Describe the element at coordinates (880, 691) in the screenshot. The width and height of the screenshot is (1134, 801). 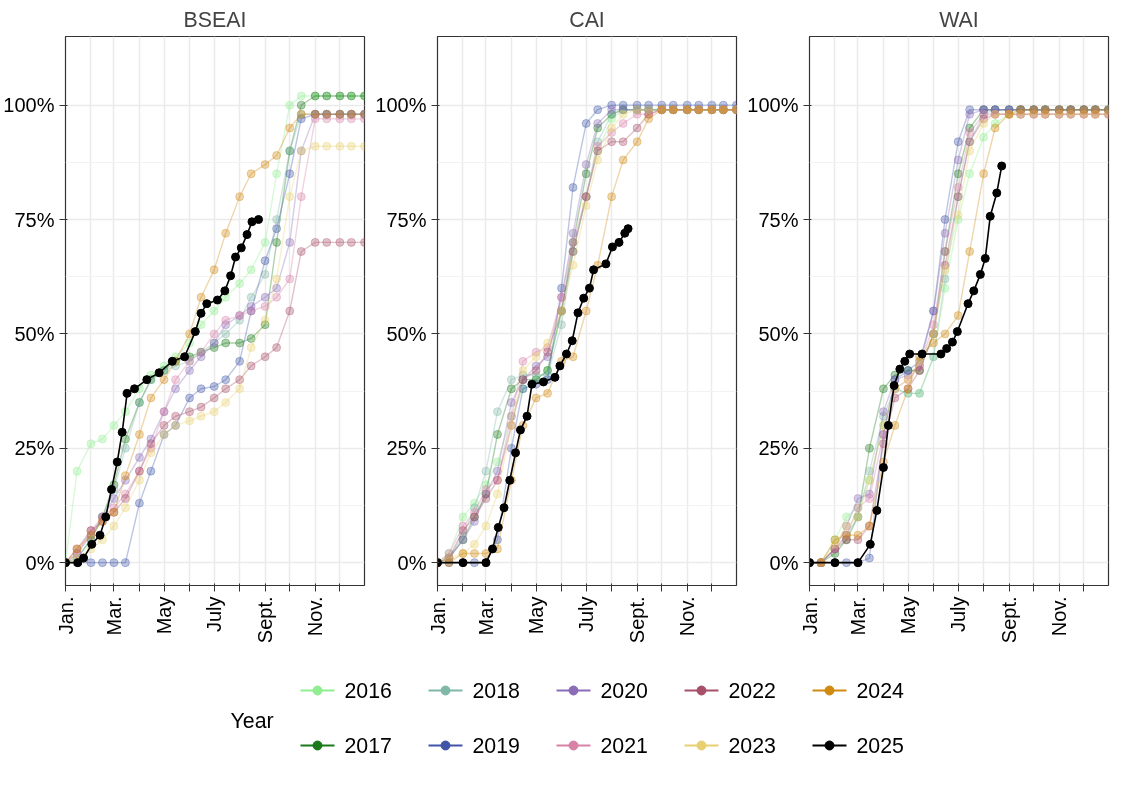
I see `legend-label: 2024` at that location.